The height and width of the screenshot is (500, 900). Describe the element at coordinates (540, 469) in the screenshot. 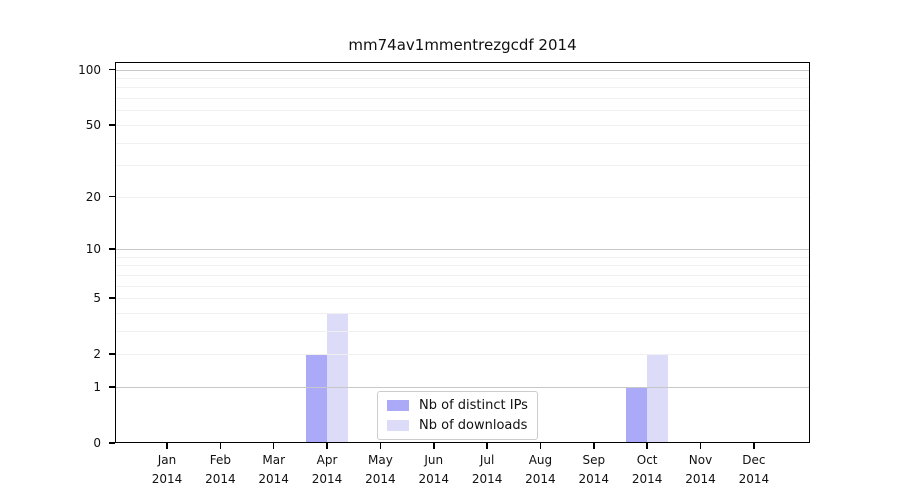

I see `x-tick-label-aug: Aug 2014` at that location.